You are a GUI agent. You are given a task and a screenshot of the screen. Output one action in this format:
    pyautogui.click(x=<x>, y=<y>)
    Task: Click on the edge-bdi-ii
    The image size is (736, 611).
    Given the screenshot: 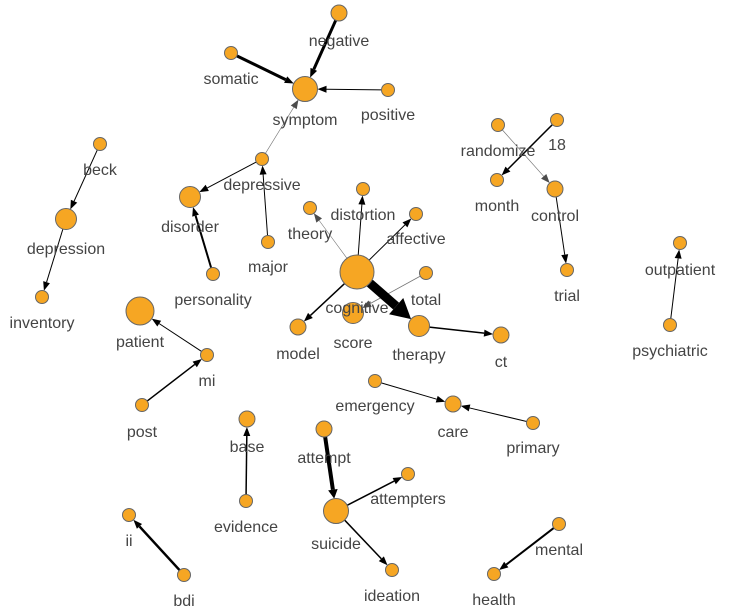 What is the action you would take?
    pyautogui.click(x=157, y=545)
    